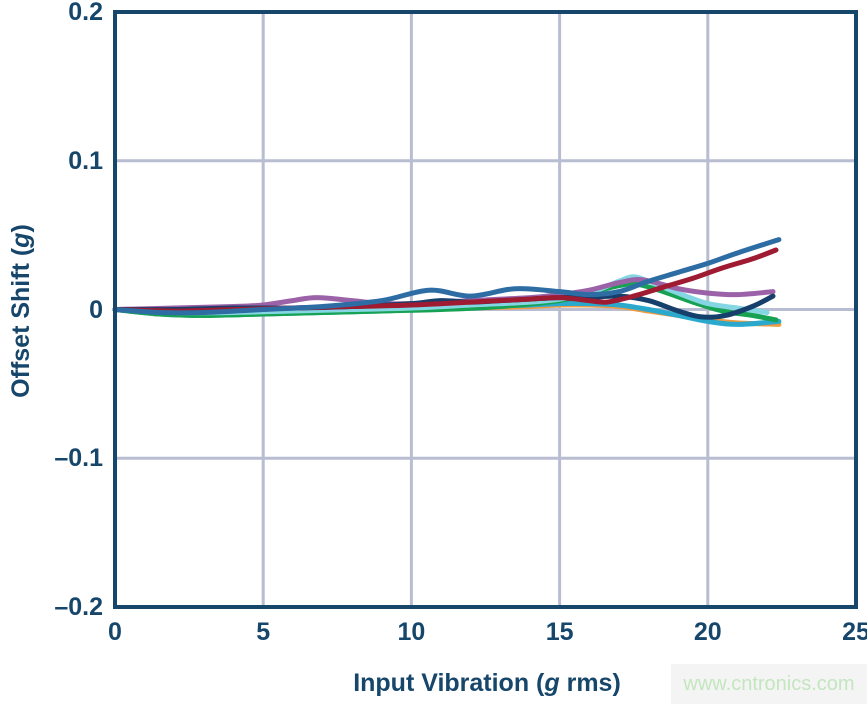  I want to click on x-axis-title-text: Input Vibration (, so click(449, 683).